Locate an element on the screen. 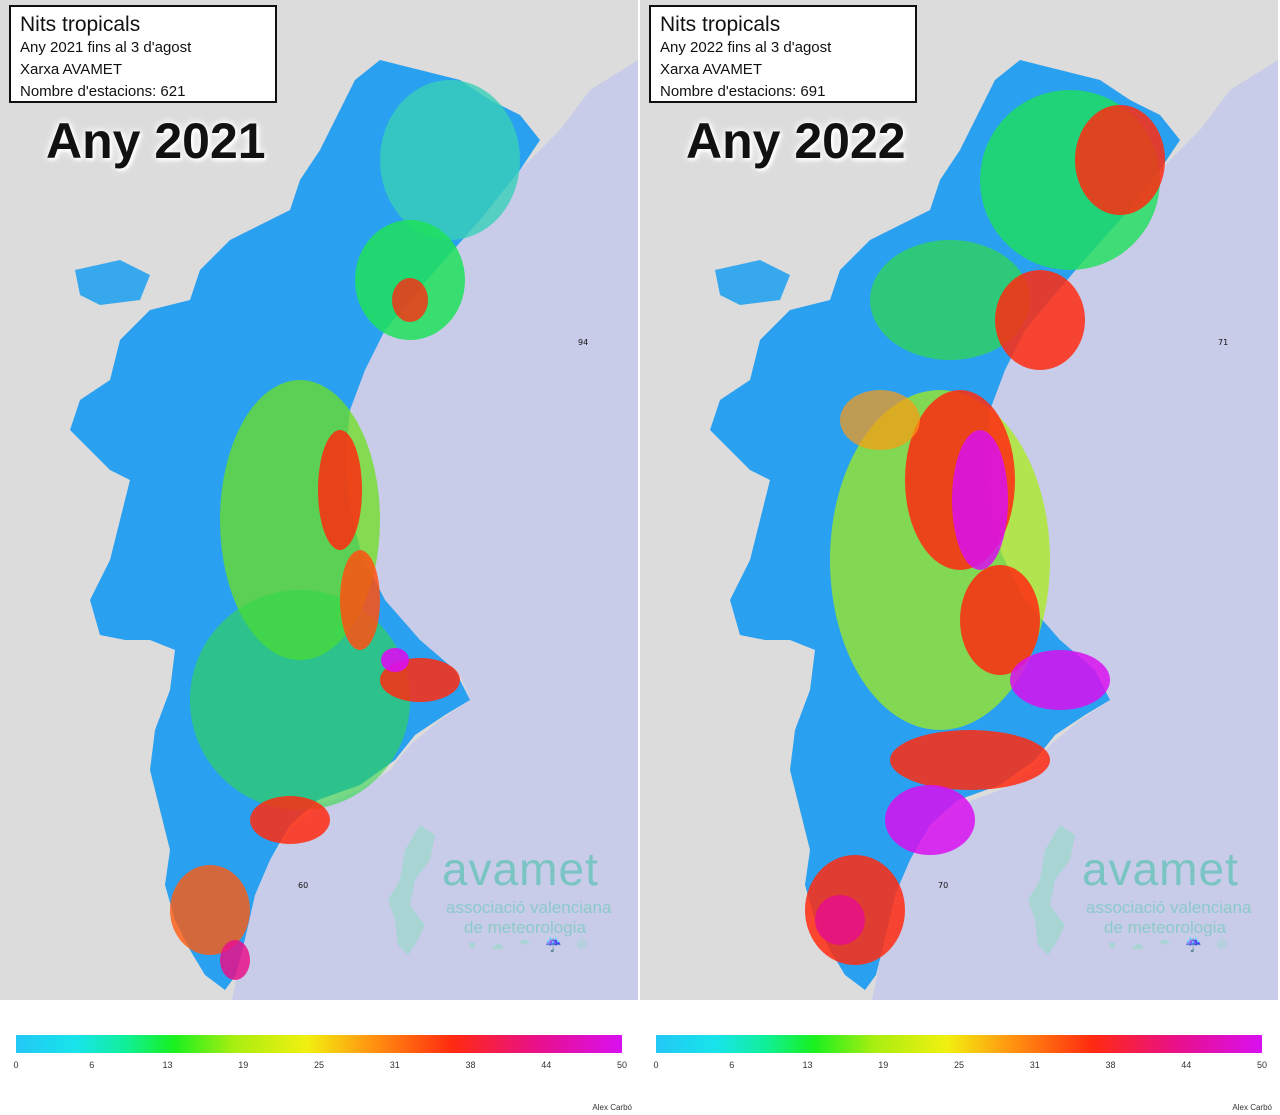 This screenshot has height=1115, width=1280. sea-value-label: 71 is located at coordinates (1223, 342).